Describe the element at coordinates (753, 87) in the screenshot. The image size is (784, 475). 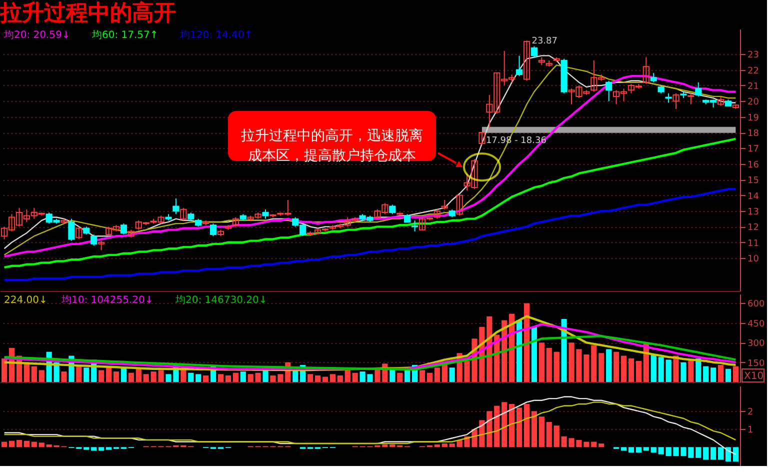
I see `y-tick-label: 21` at that location.